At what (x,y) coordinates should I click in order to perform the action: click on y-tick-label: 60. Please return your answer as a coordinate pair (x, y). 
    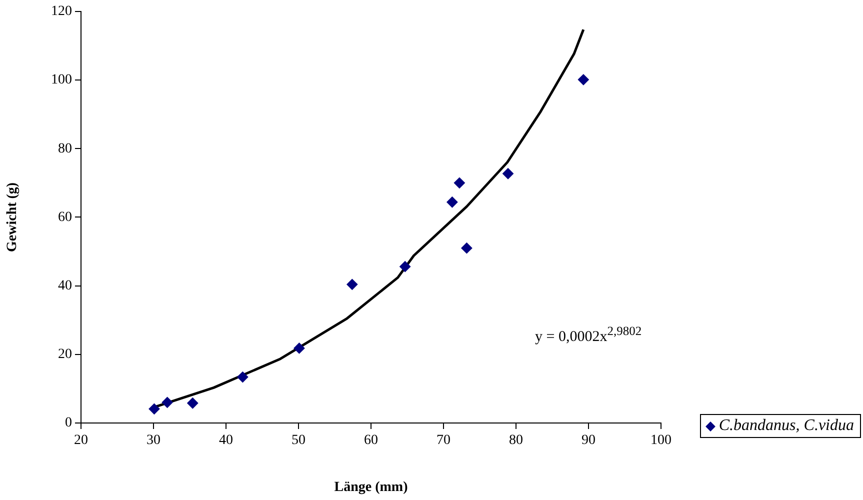
    Looking at the image, I should click on (65, 217).